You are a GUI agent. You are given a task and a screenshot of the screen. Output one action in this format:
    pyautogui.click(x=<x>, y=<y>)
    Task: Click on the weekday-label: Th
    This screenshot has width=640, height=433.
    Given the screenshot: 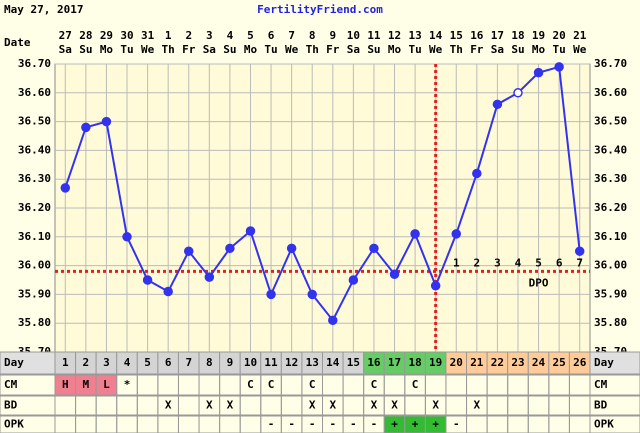 What is the action you would take?
    pyautogui.click(x=456, y=49)
    